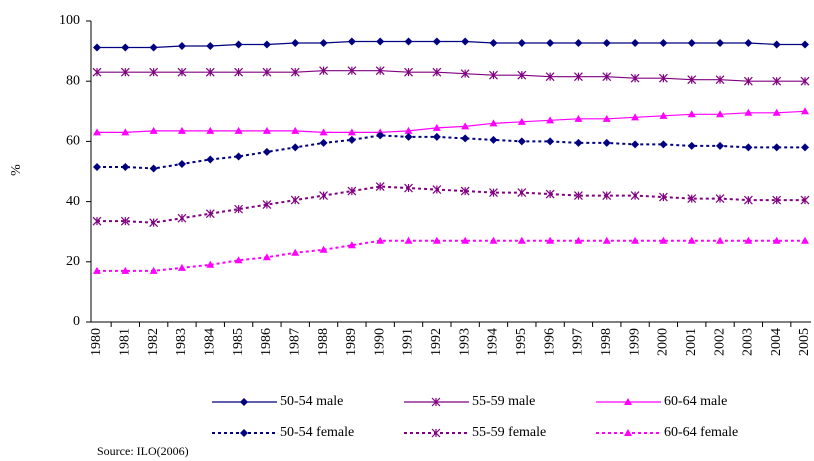 This screenshot has height=461, width=814. Describe the element at coordinates (776, 342) in the screenshot. I see `x-tick-label: 2004` at that location.